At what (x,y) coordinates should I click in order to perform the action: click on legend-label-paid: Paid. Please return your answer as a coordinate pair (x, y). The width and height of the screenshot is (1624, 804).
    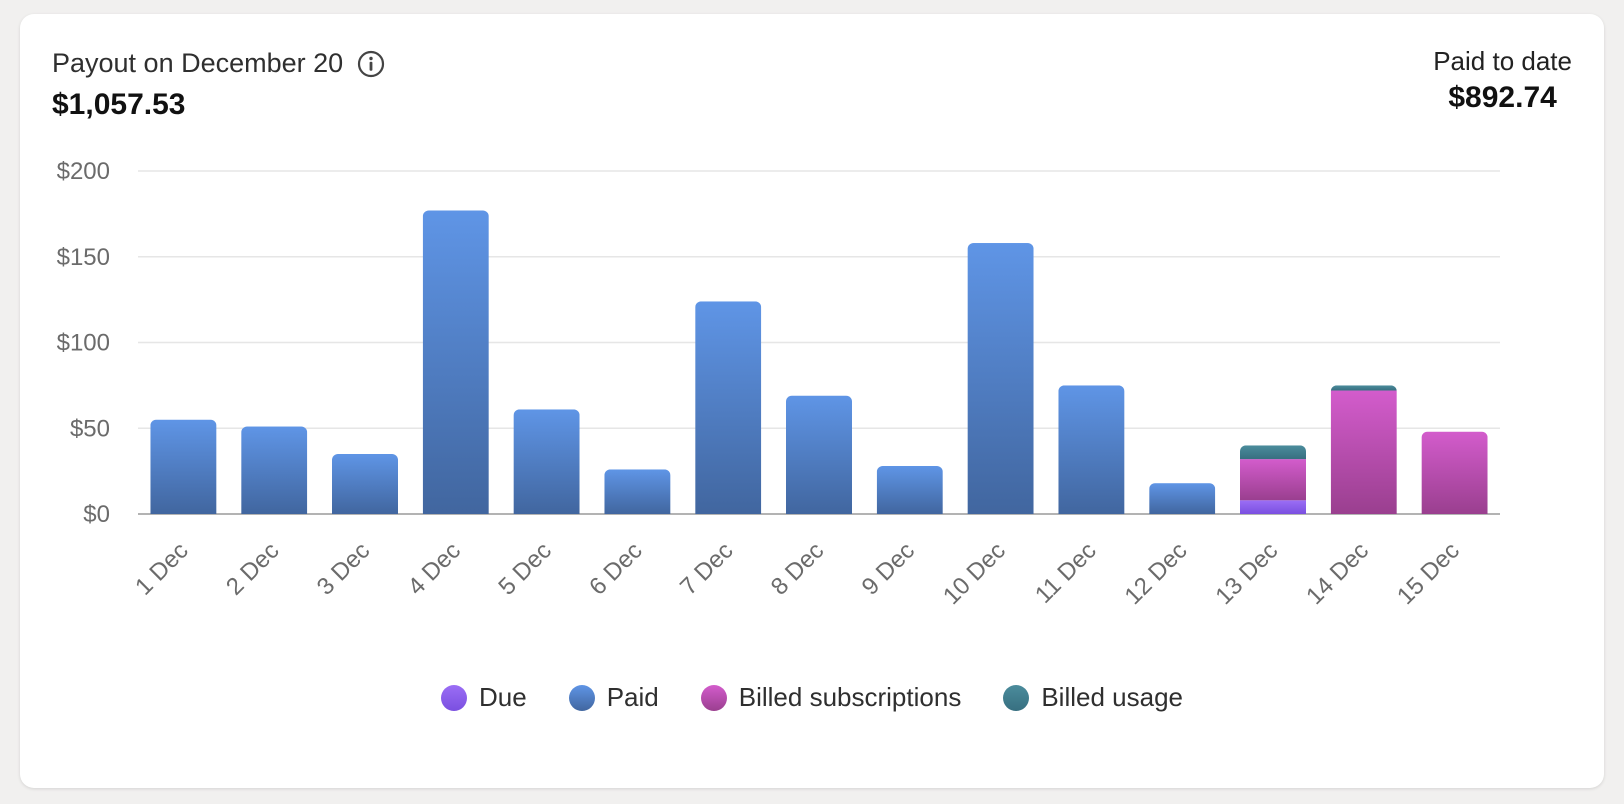
    Looking at the image, I should click on (632, 697).